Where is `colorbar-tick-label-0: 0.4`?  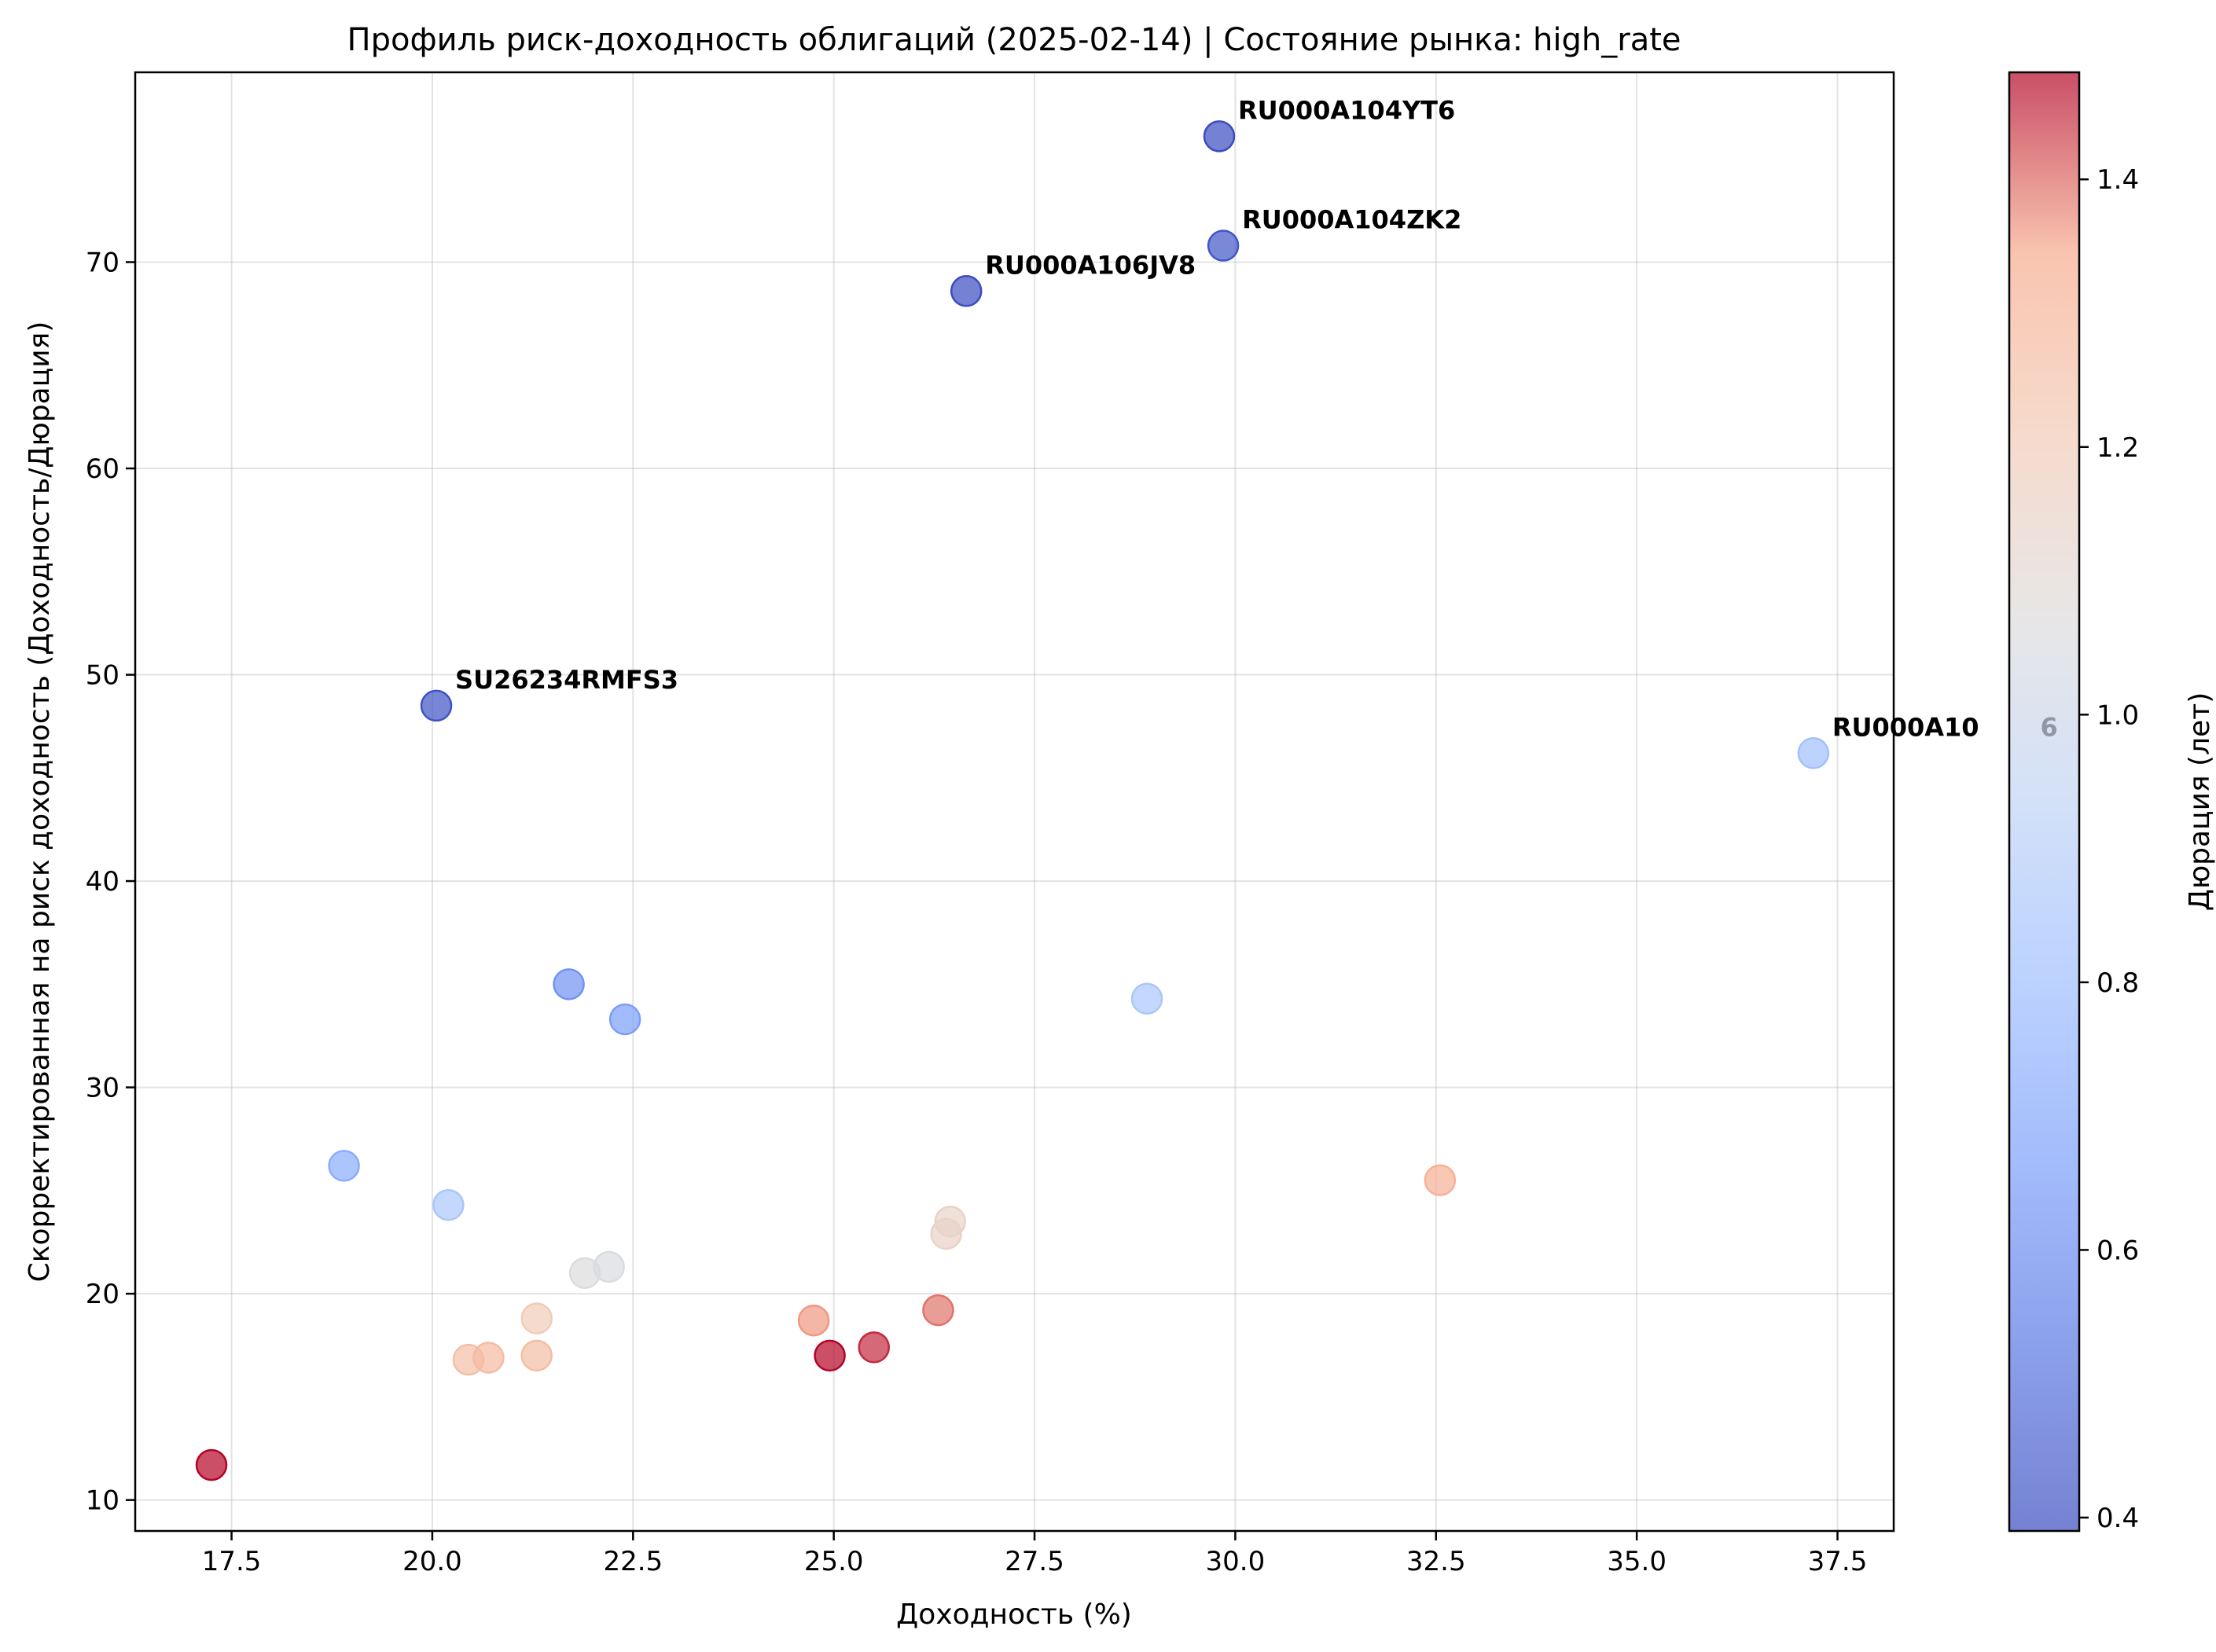
colorbar-tick-label-0: 0.4 is located at coordinates (2118, 1518).